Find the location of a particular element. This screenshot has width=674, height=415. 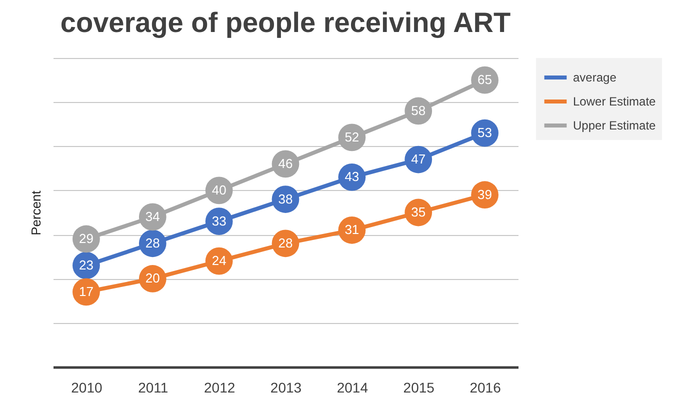

data-label: 47 is located at coordinates (418, 159).